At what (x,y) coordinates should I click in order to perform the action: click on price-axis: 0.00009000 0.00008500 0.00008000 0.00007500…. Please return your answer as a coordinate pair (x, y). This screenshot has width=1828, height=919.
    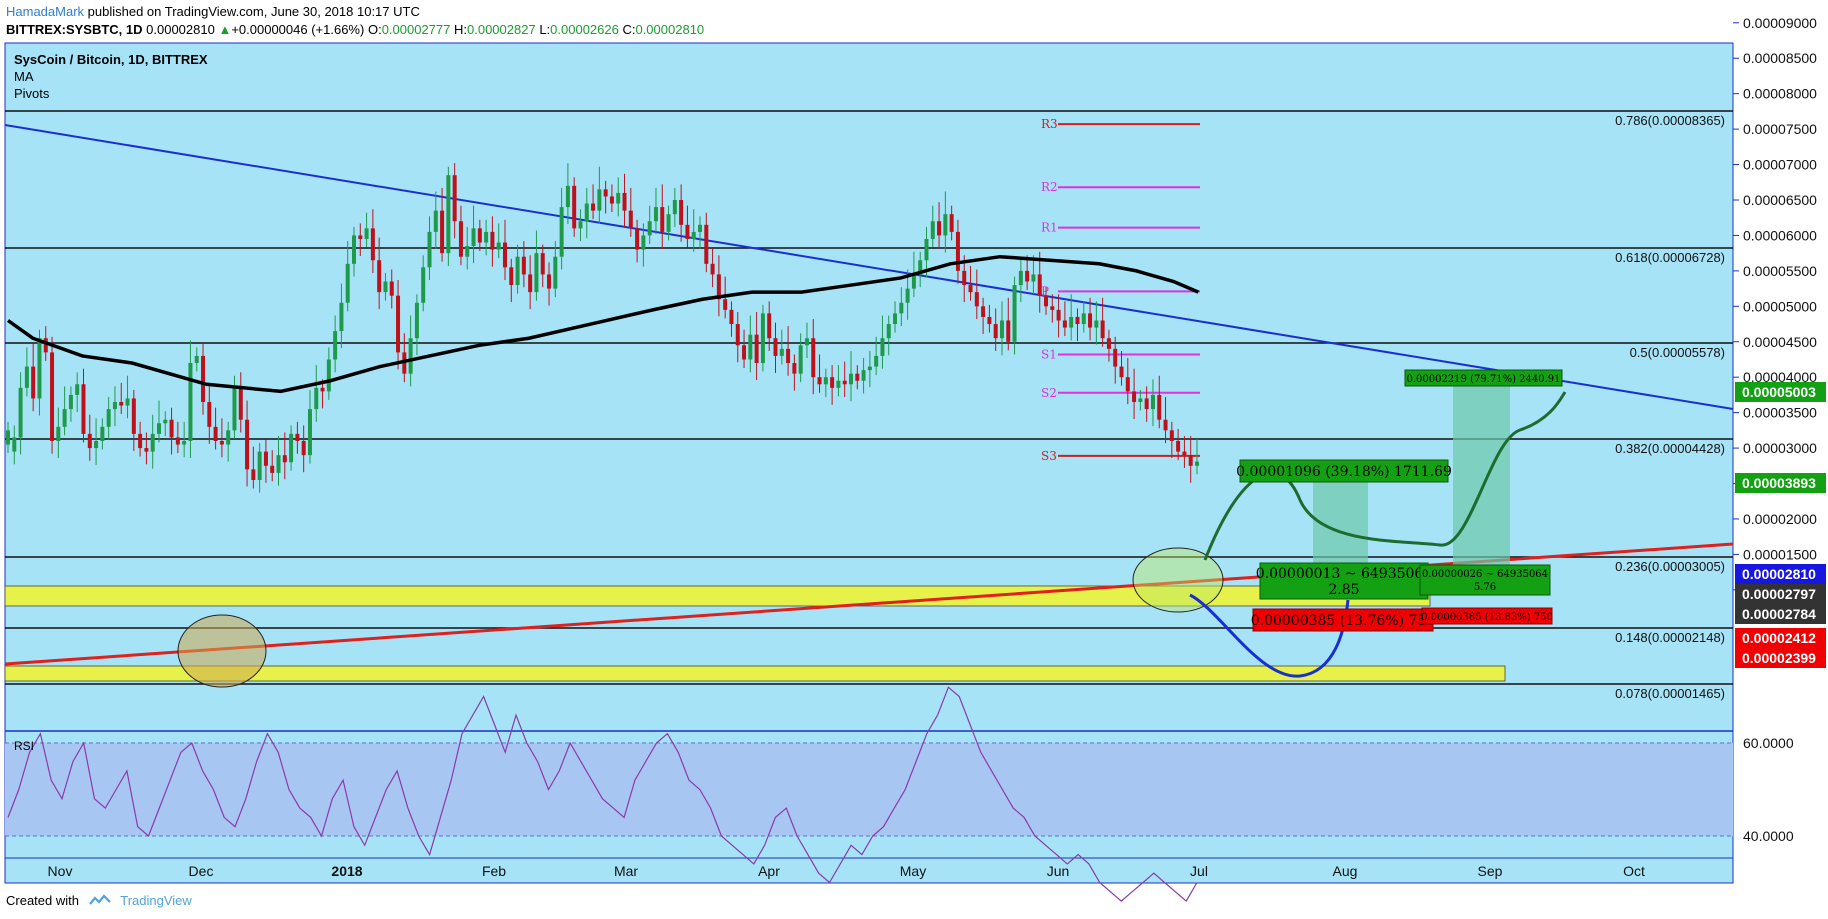
    Looking at the image, I should click on (1779, 341).